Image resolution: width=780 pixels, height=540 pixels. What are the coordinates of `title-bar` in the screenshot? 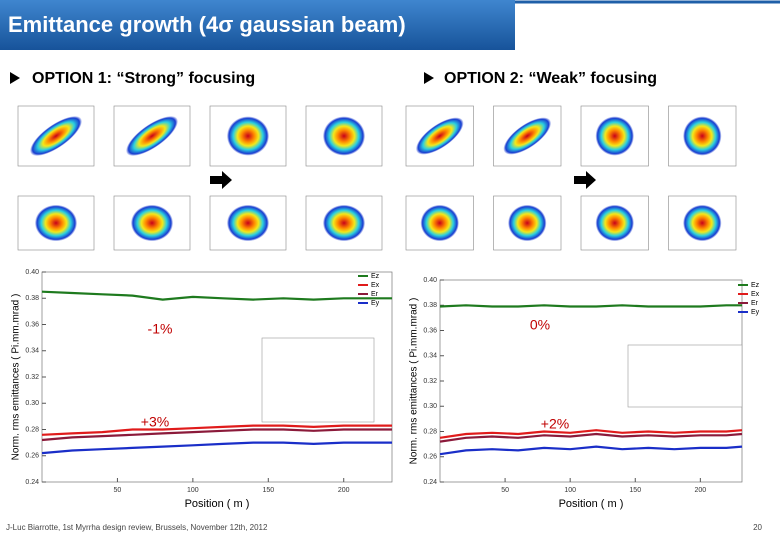 It's located at (257, 25).